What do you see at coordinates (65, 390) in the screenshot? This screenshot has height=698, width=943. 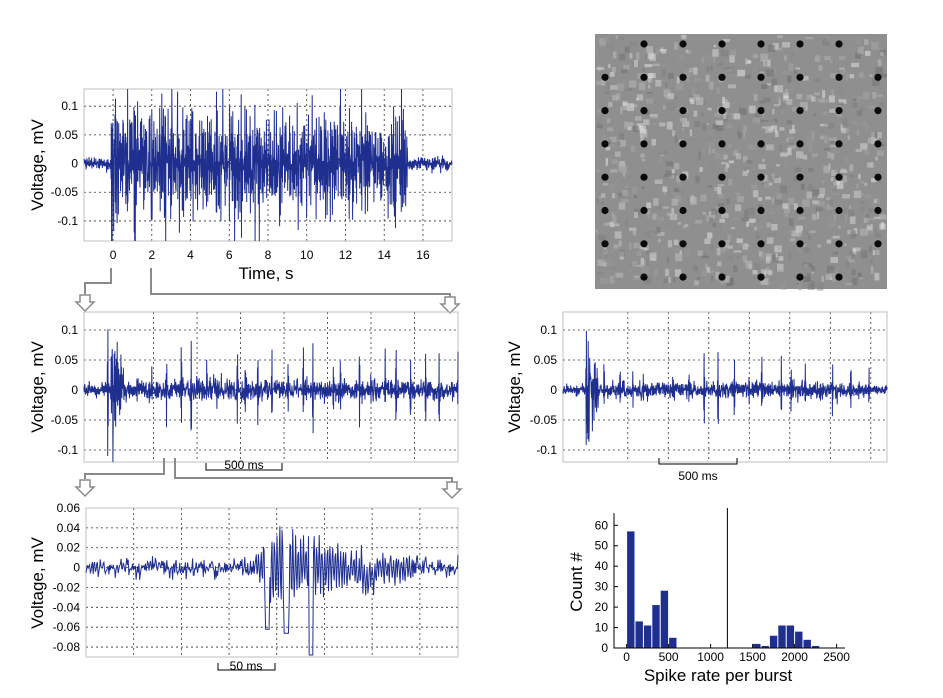 I see `p2-y-ticks: -0.1 -0.05 0 0.05 0.1` at bounding box center [65, 390].